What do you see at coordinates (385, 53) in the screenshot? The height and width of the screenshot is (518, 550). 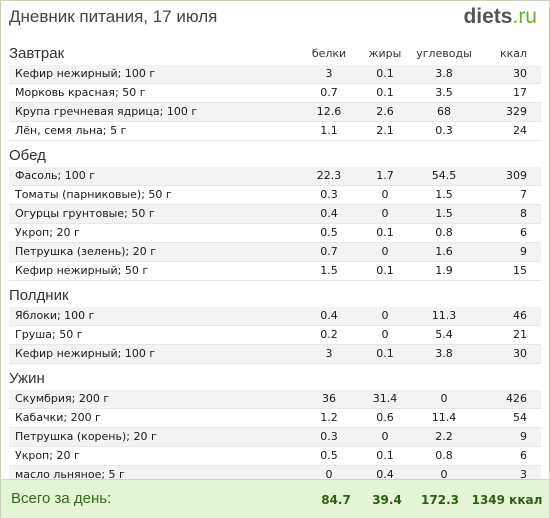 I see `column-fat: жиры` at bounding box center [385, 53].